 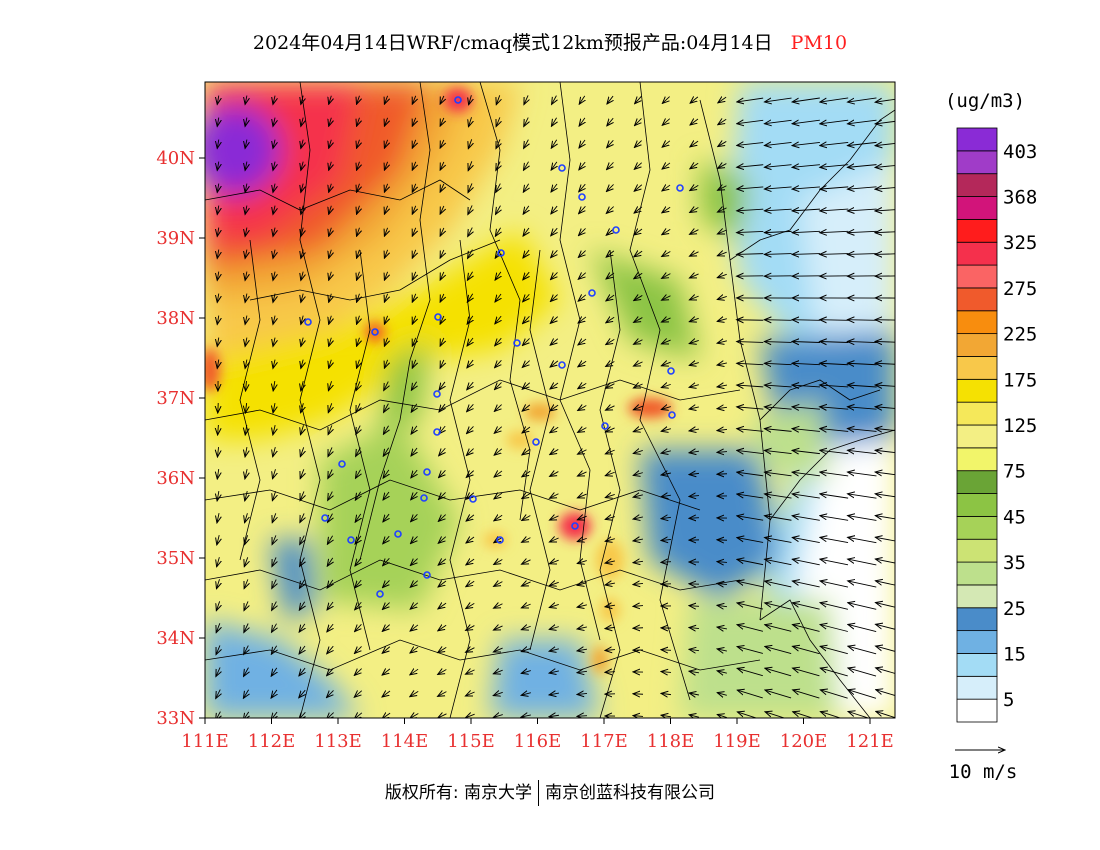 I want to click on latitude-label: 36N, so click(x=175, y=478).